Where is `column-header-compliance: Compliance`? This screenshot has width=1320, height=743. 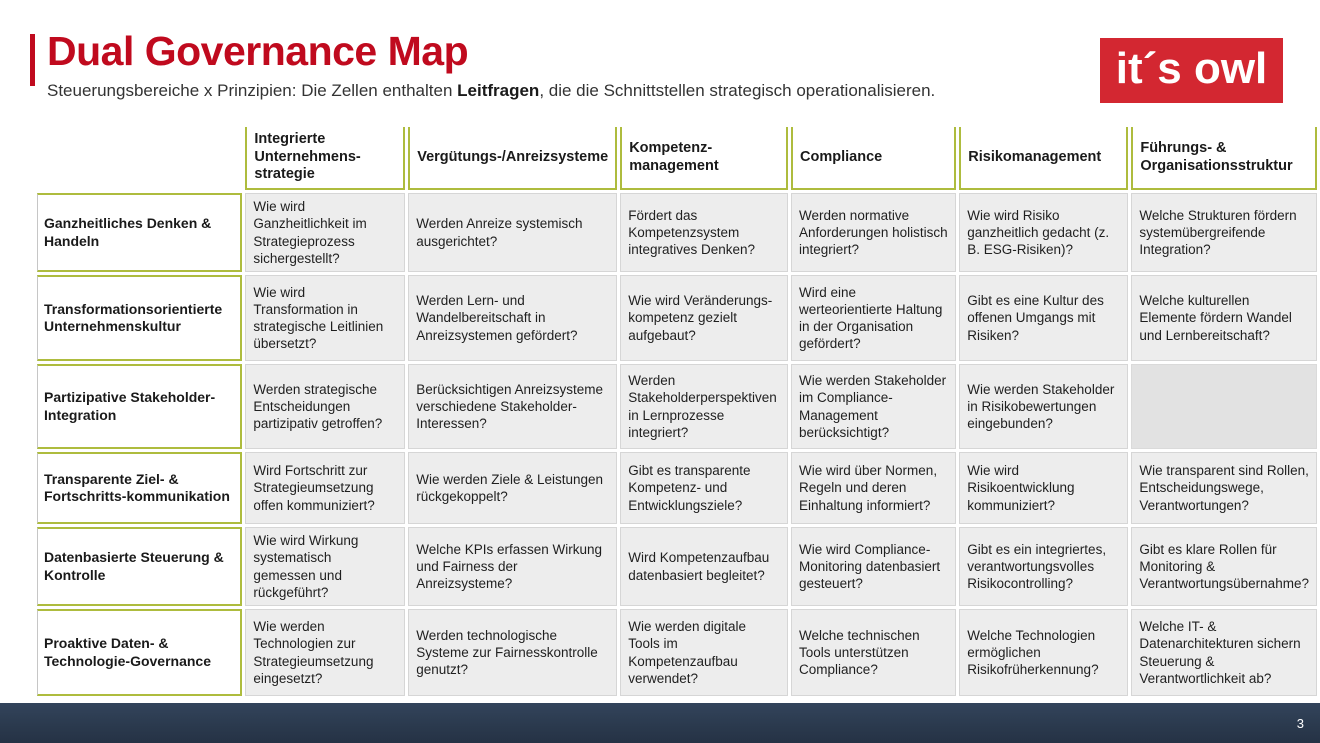 column-header-compliance: Compliance is located at coordinates (874, 159).